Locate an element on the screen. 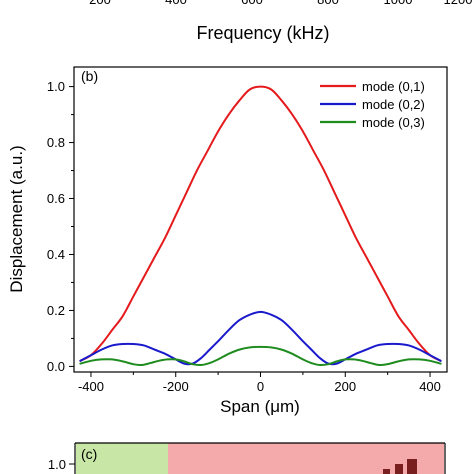  top-tick-label: 200 is located at coordinates (100, 3).